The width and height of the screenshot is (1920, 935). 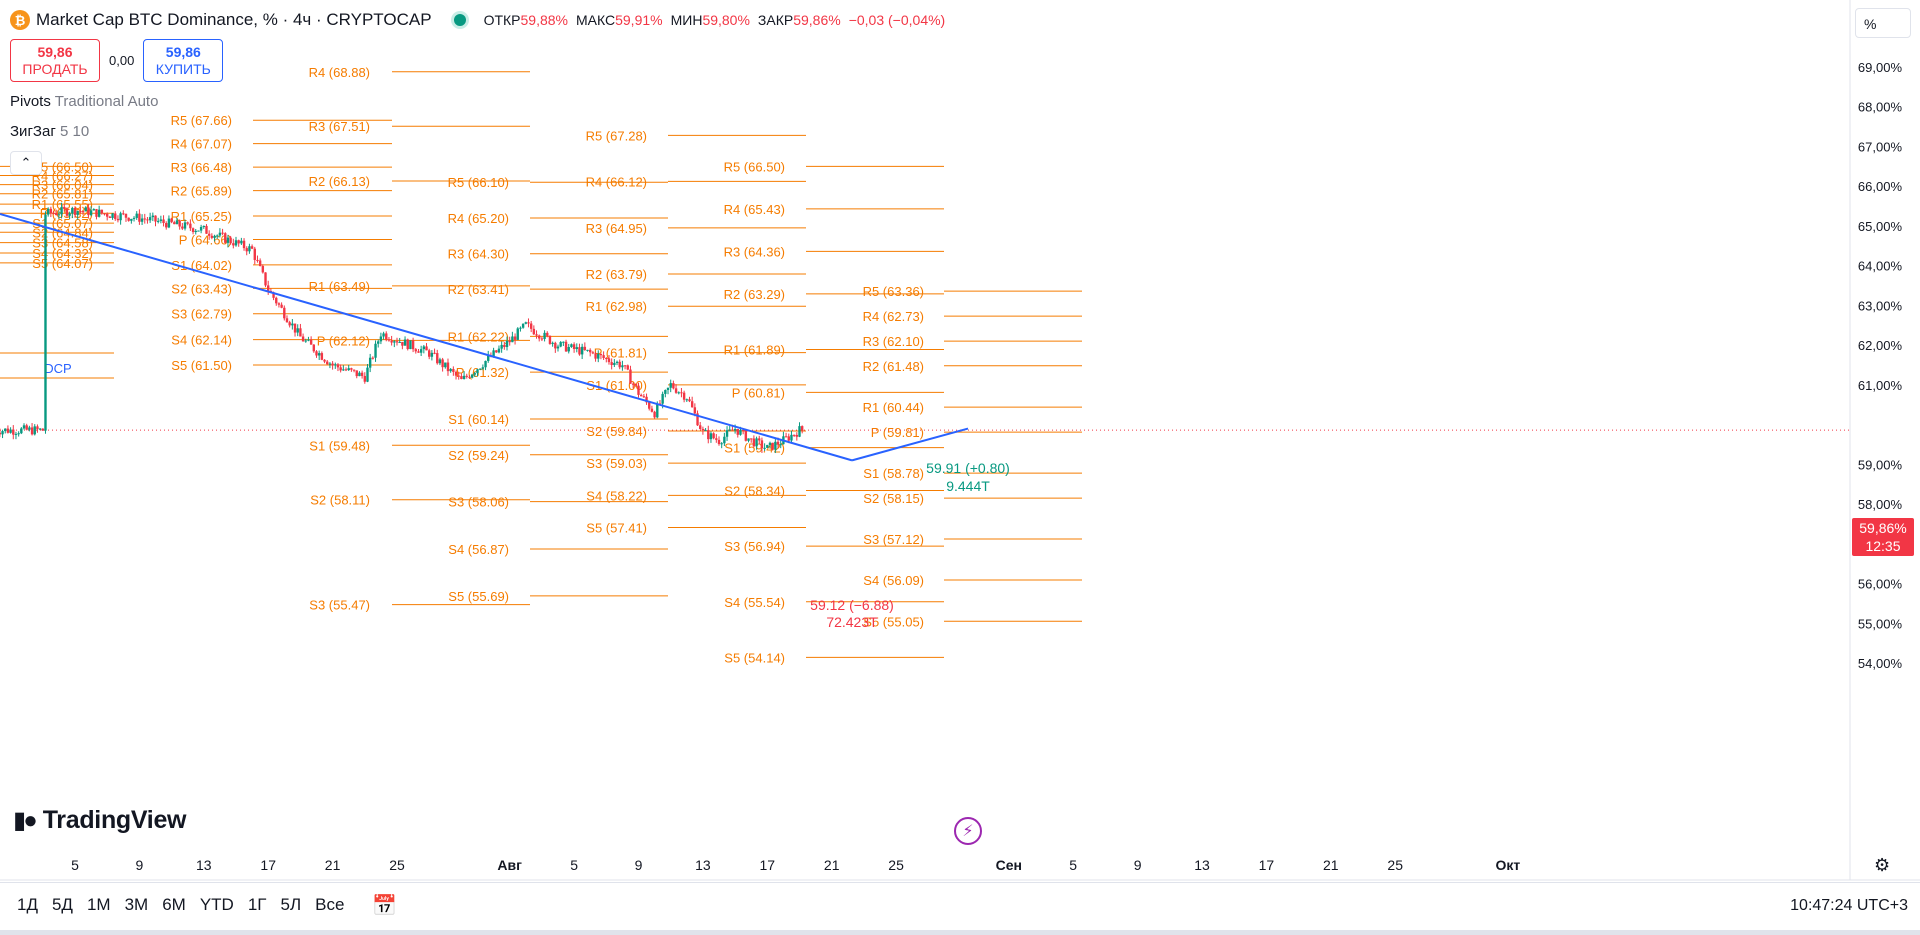 What do you see at coordinates (1880, 623) in the screenshot?
I see `price-label: 55,00%` at bounding box center [1880, 623].